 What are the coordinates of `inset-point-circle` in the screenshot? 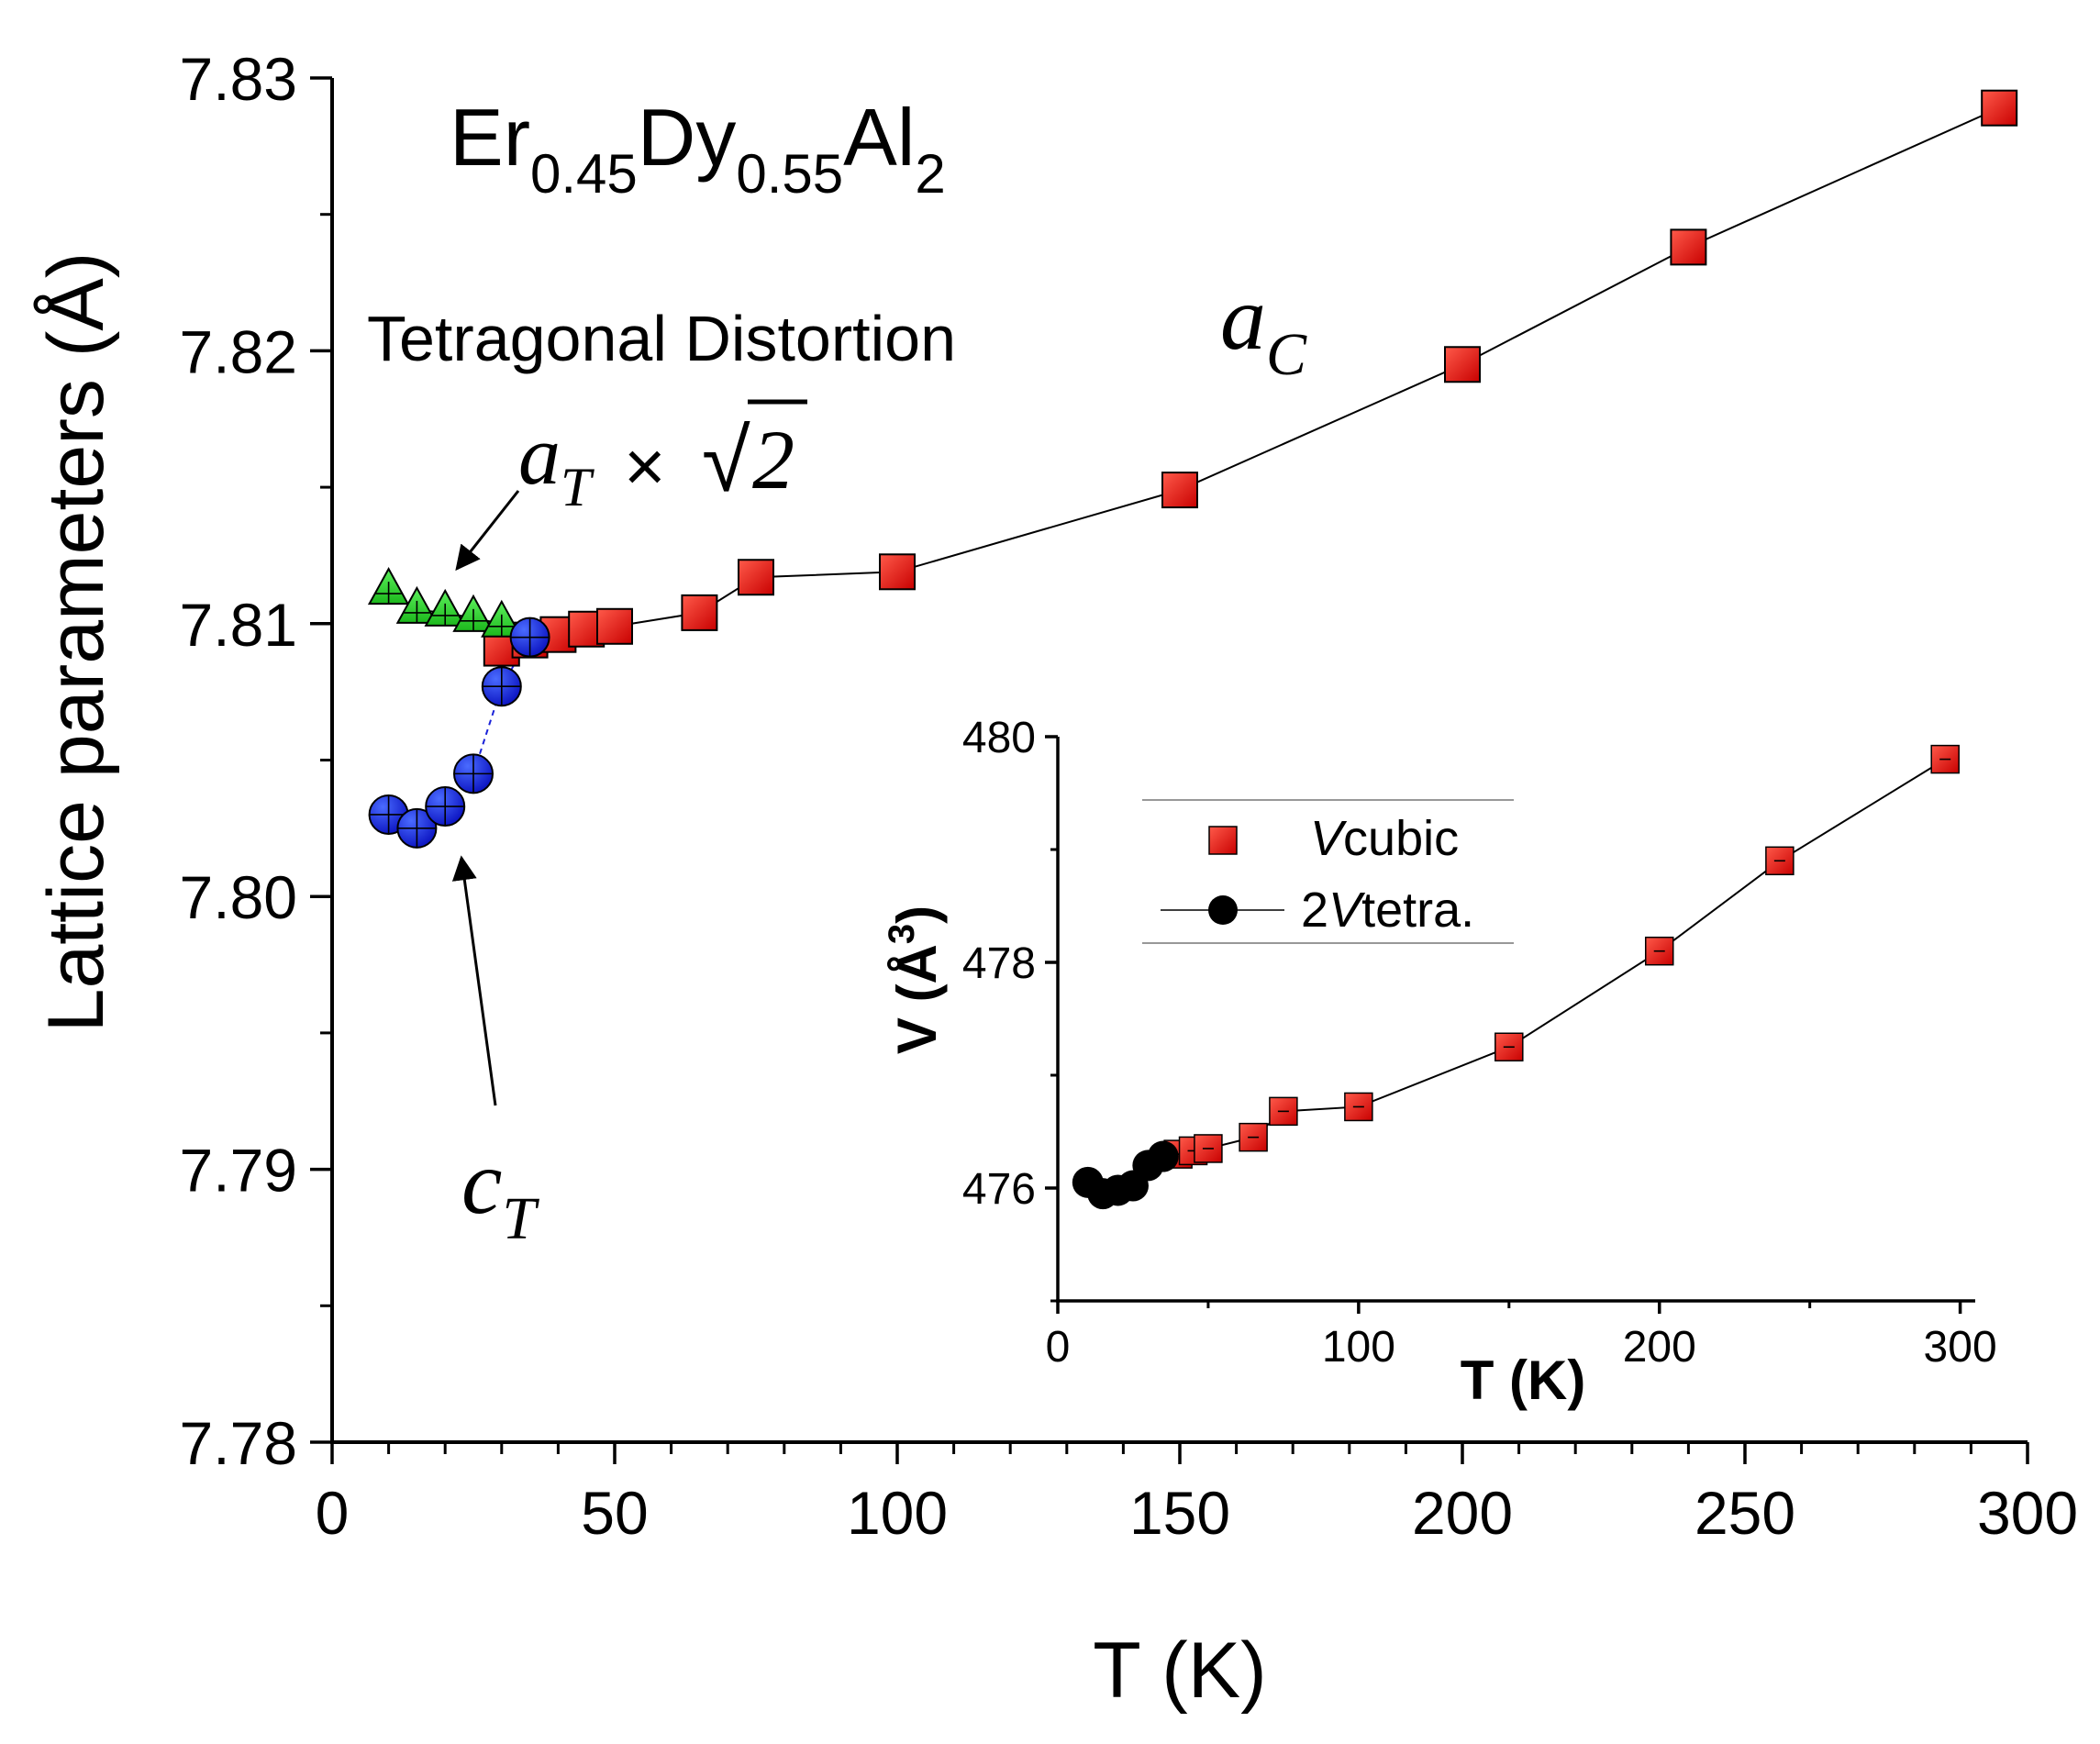 It's located at (1163, 1156).